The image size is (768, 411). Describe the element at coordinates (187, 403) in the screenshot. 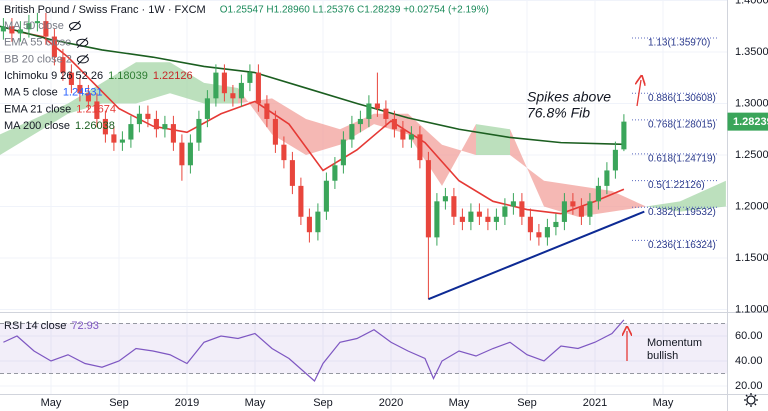

I see `x-tick-label: 2019` at that location.